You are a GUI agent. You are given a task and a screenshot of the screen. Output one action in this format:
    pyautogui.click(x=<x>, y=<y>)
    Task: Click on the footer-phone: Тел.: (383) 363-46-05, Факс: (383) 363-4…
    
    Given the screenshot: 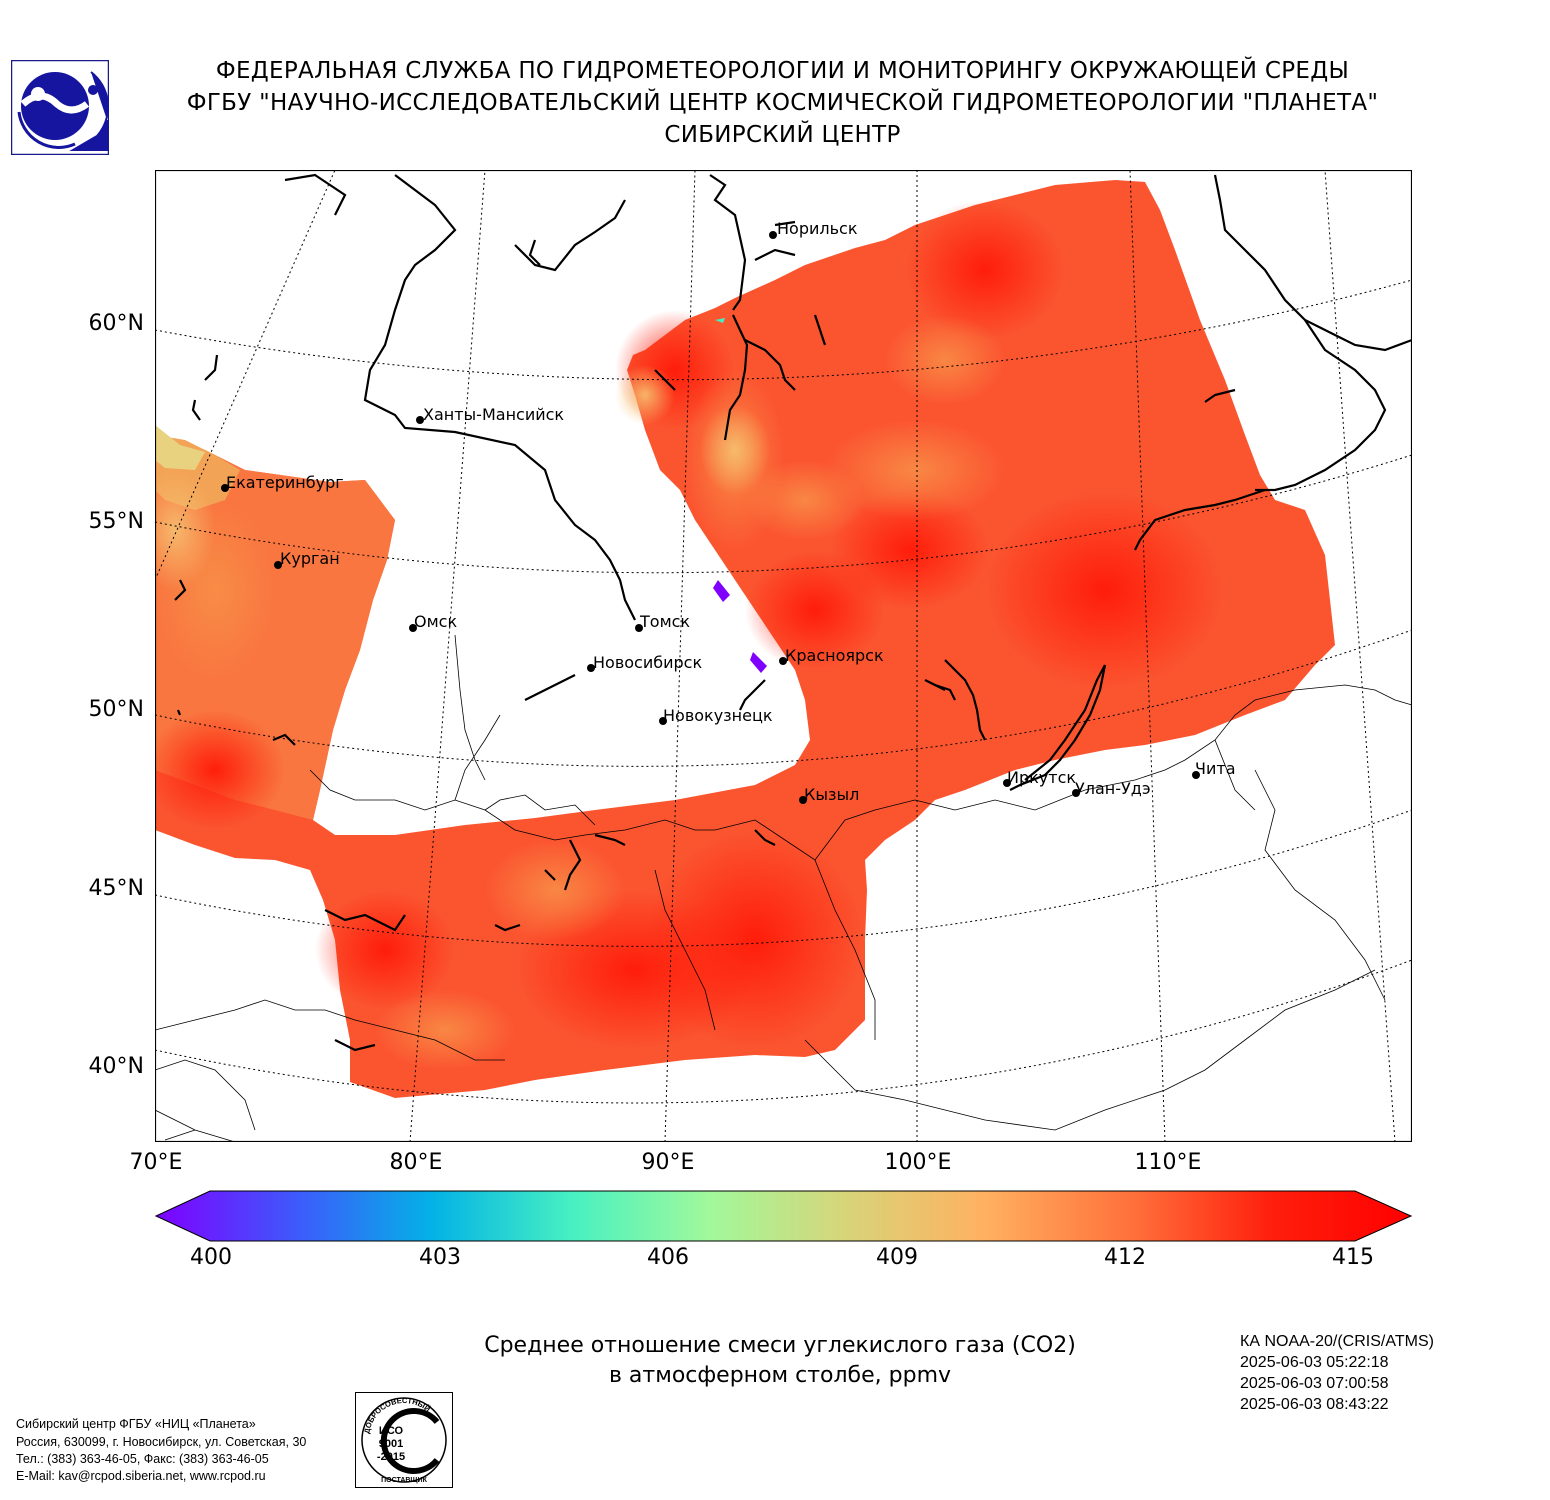 What is the action you would take?
    pyautogui.click(x=142, y=1459)
    